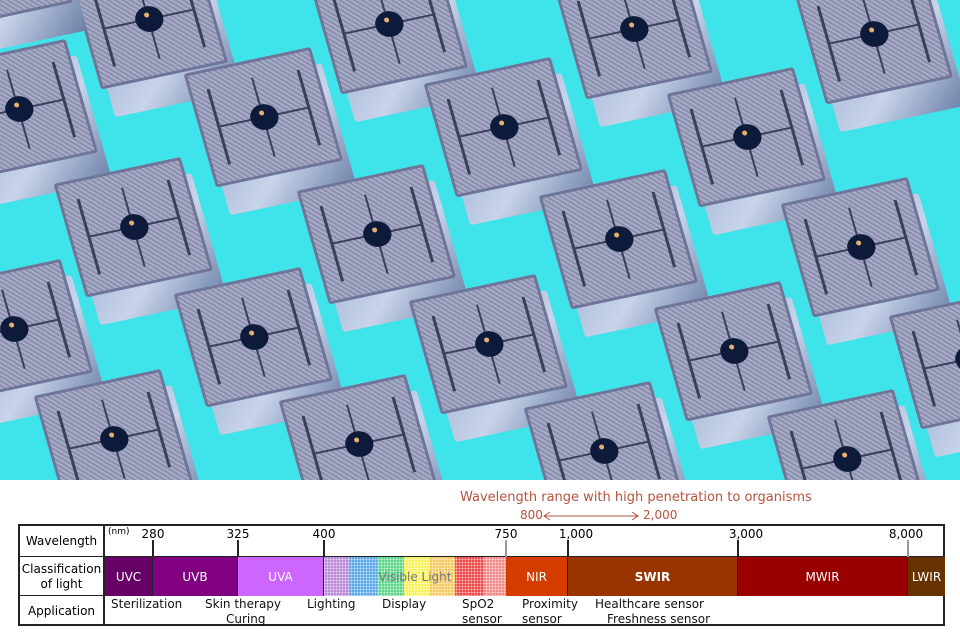 The height and width of the screenshot is (640, 960). Describe the element at coordinates (195, 576) in the screenshot. I see `band-uvb: UVB` at that location.